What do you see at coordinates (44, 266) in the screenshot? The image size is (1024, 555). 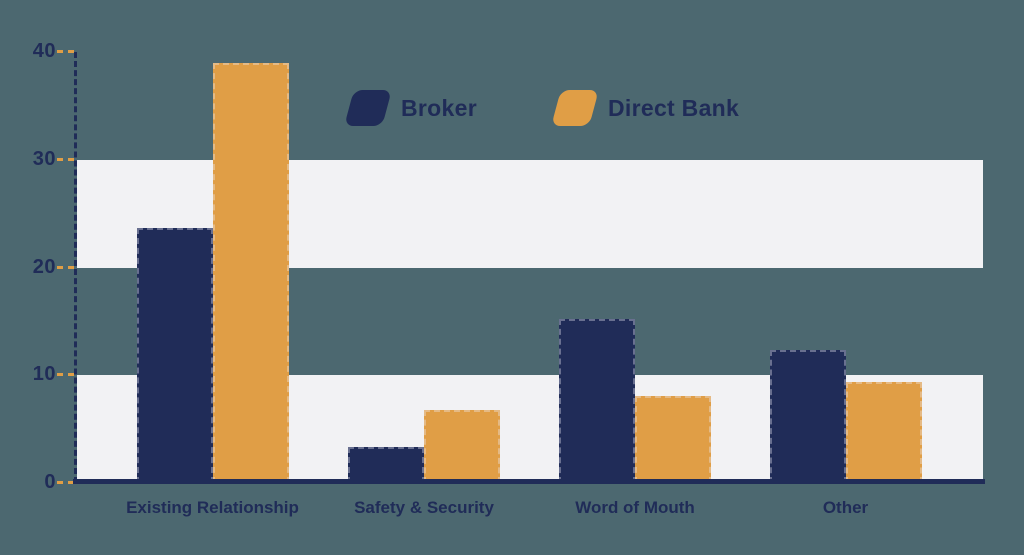 I see `y-tick-label-20: 20` at bounding box center [44, 266].